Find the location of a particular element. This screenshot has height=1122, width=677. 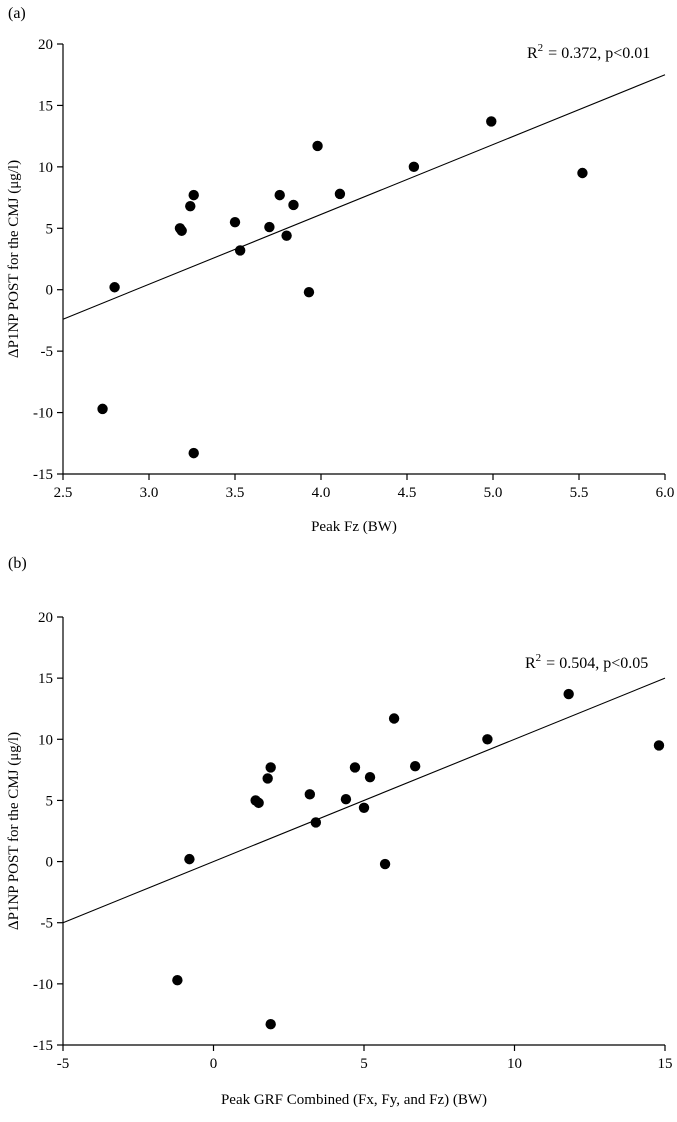

x-tick-label: 5.5 is located at coordinates (579, 493).